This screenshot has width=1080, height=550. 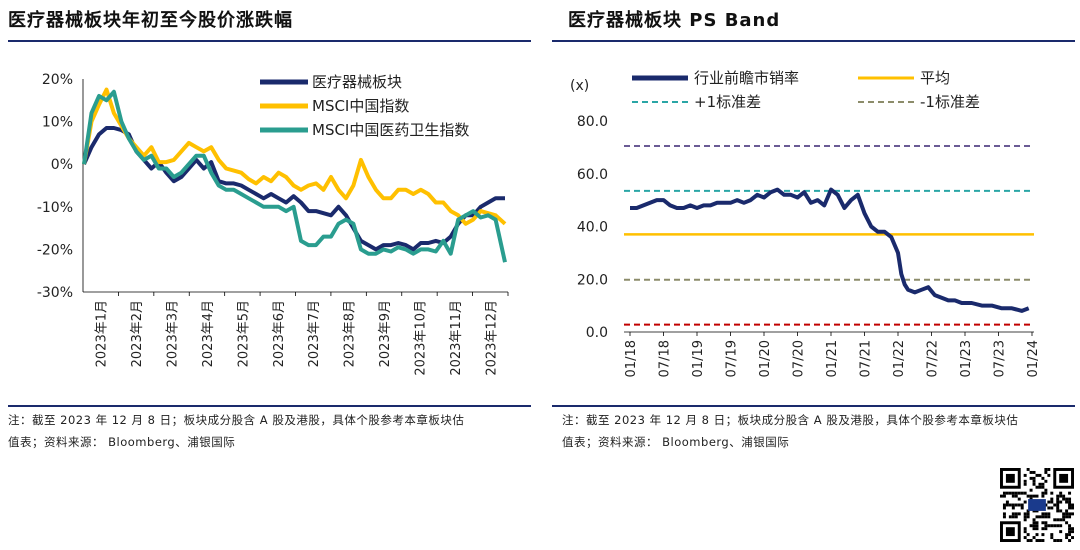 What do you see at coordinates (173, 333) in the screenshot?
I see `left-x-tick-label: 2023年3月` at bounding box center [173, 333].